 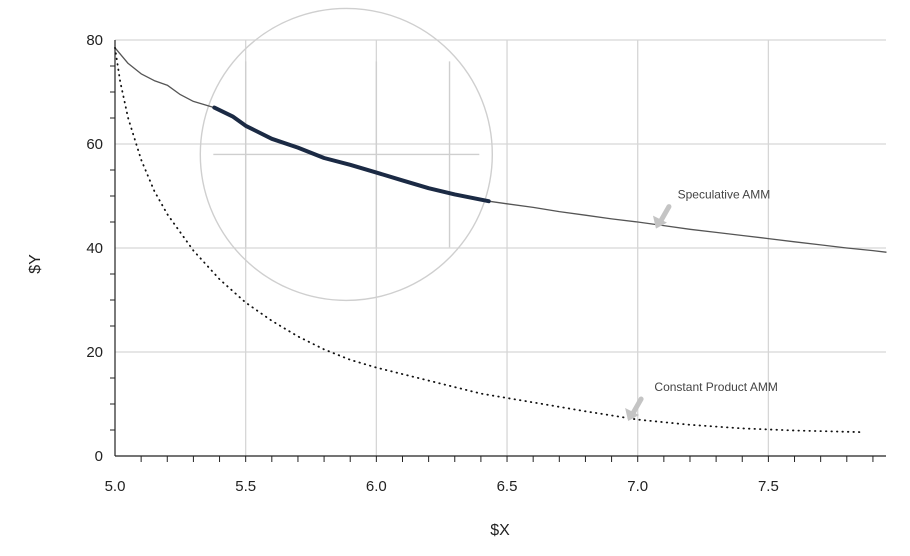 I want to click on x-axis-label: $X, so click(x=500, y=530).